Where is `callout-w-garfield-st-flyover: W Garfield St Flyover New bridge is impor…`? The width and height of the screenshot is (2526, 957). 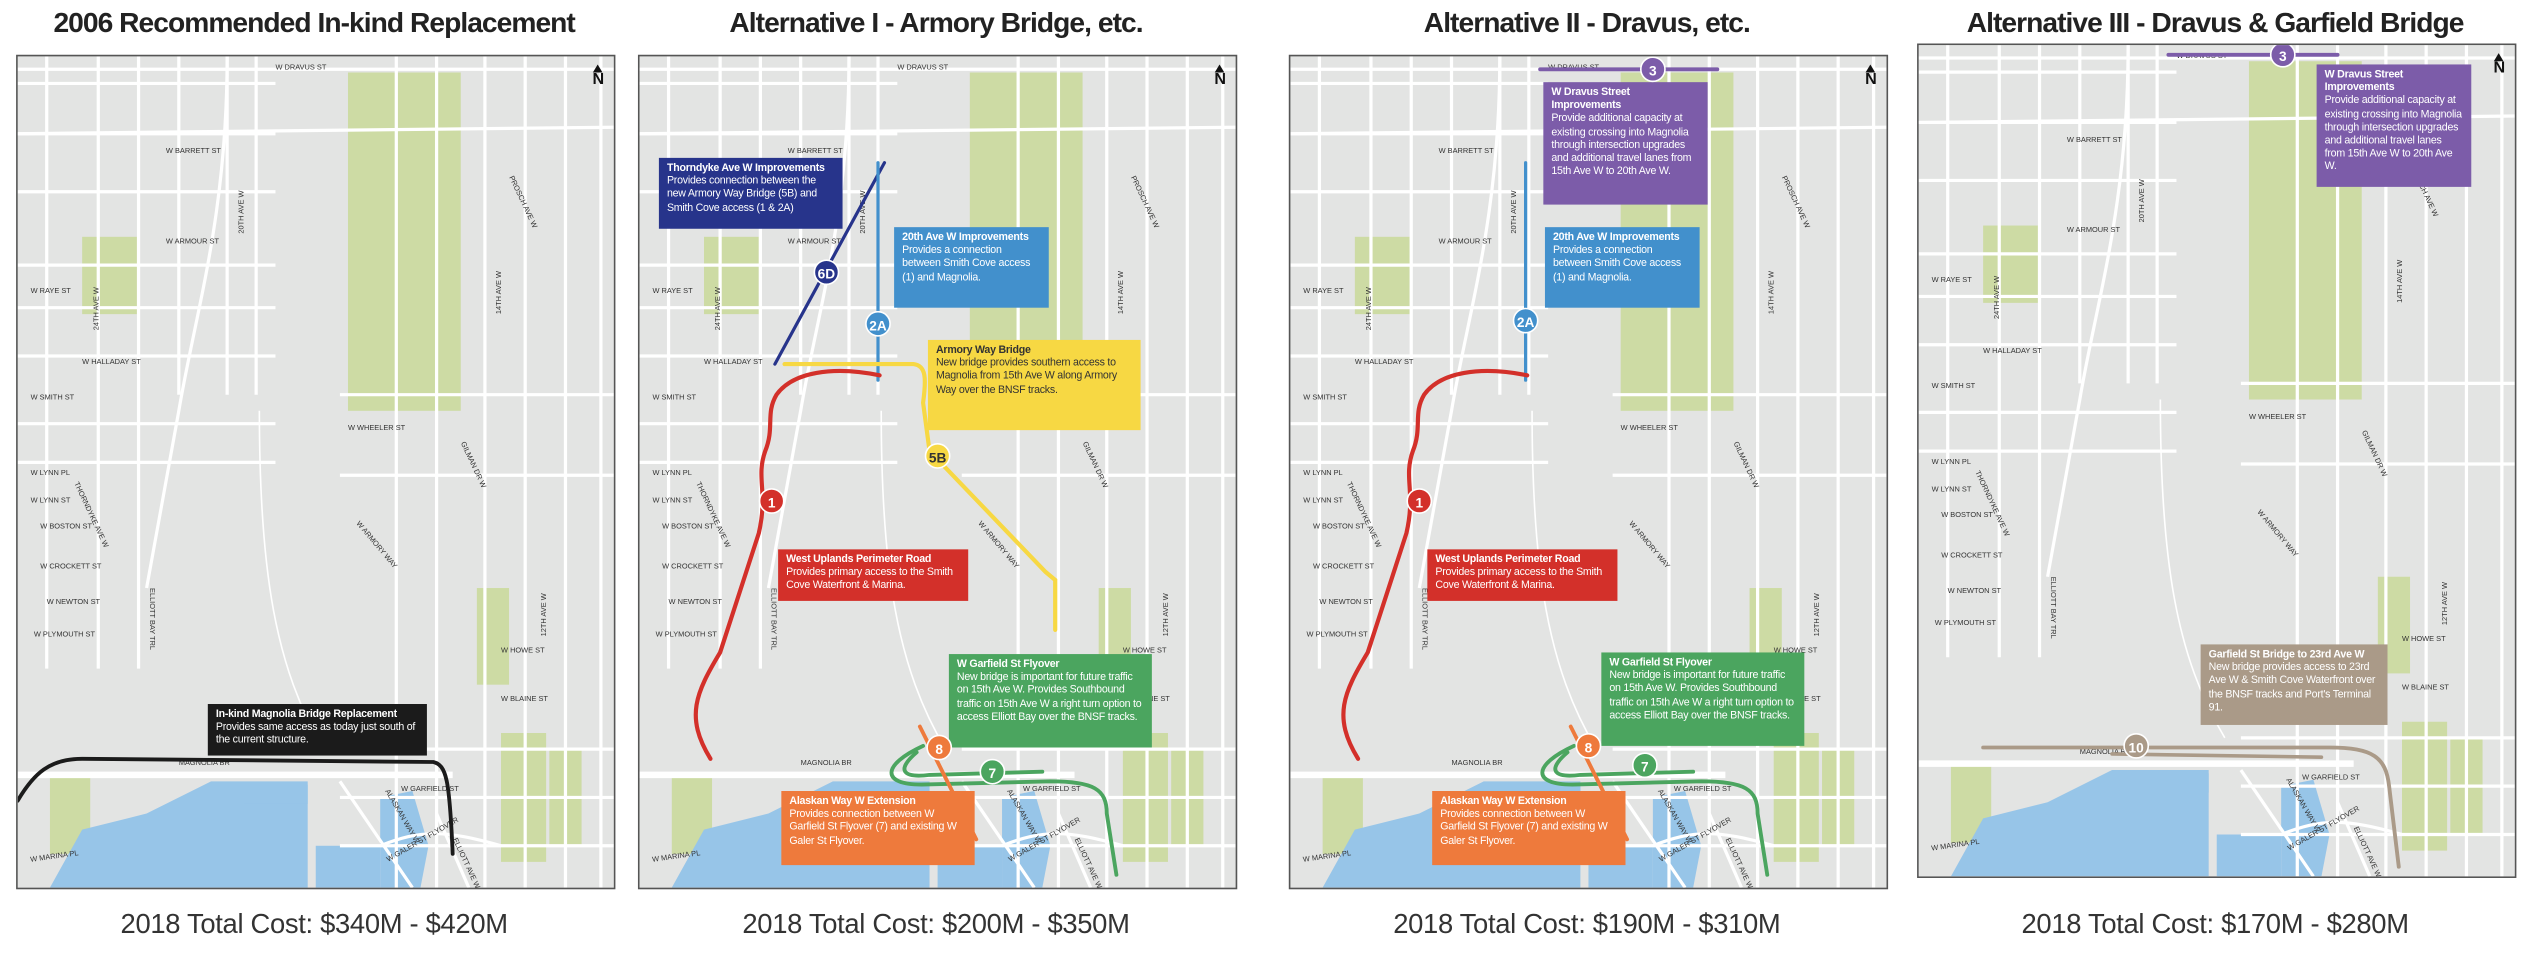
callout-w-garfield-st-flyover: W Garfield St Flyover New bridge is impor… is located at coordinates (1703, 699).